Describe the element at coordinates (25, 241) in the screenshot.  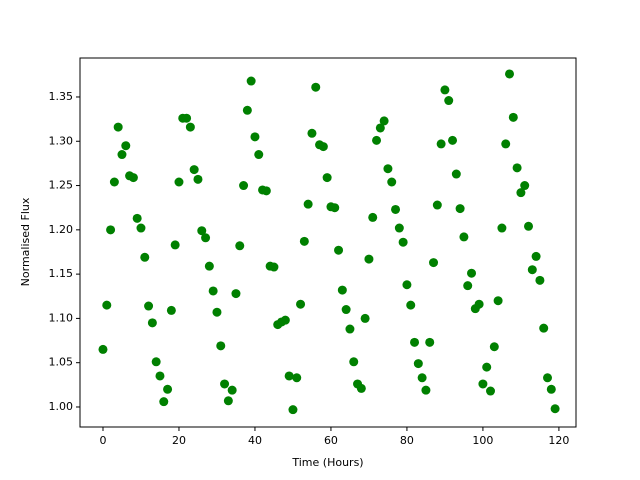
I see `y-axis-label: Normalised Flux` at that location.